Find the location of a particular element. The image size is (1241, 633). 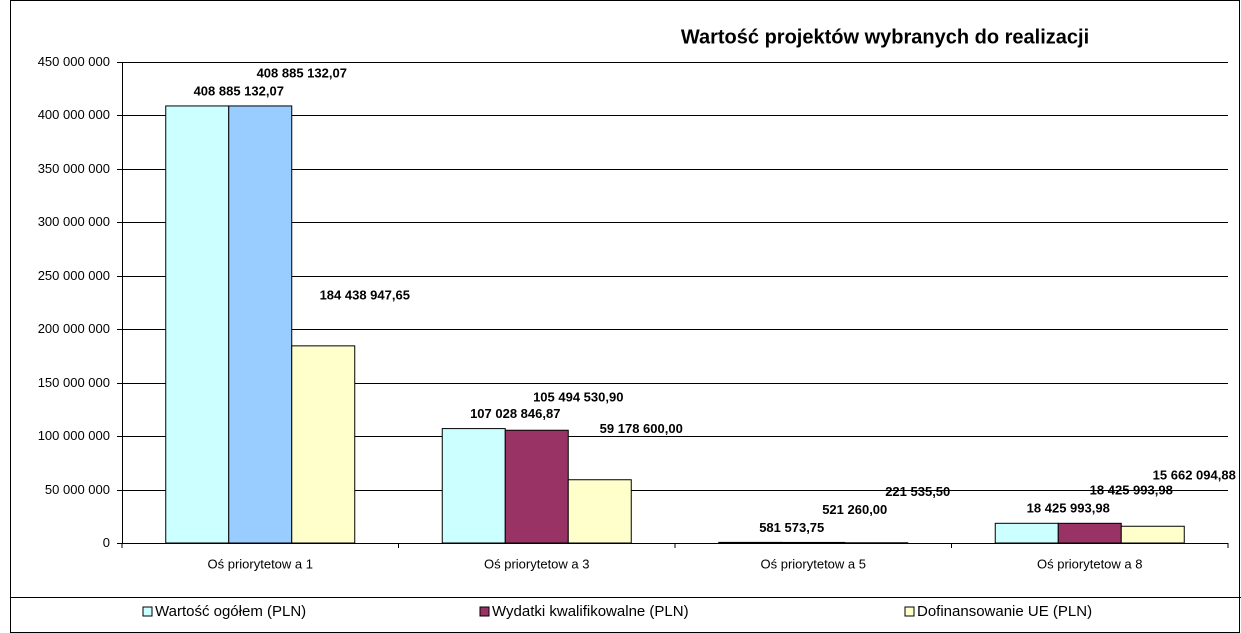

y-tick-label: 0 is located at coordinates (106, 542).